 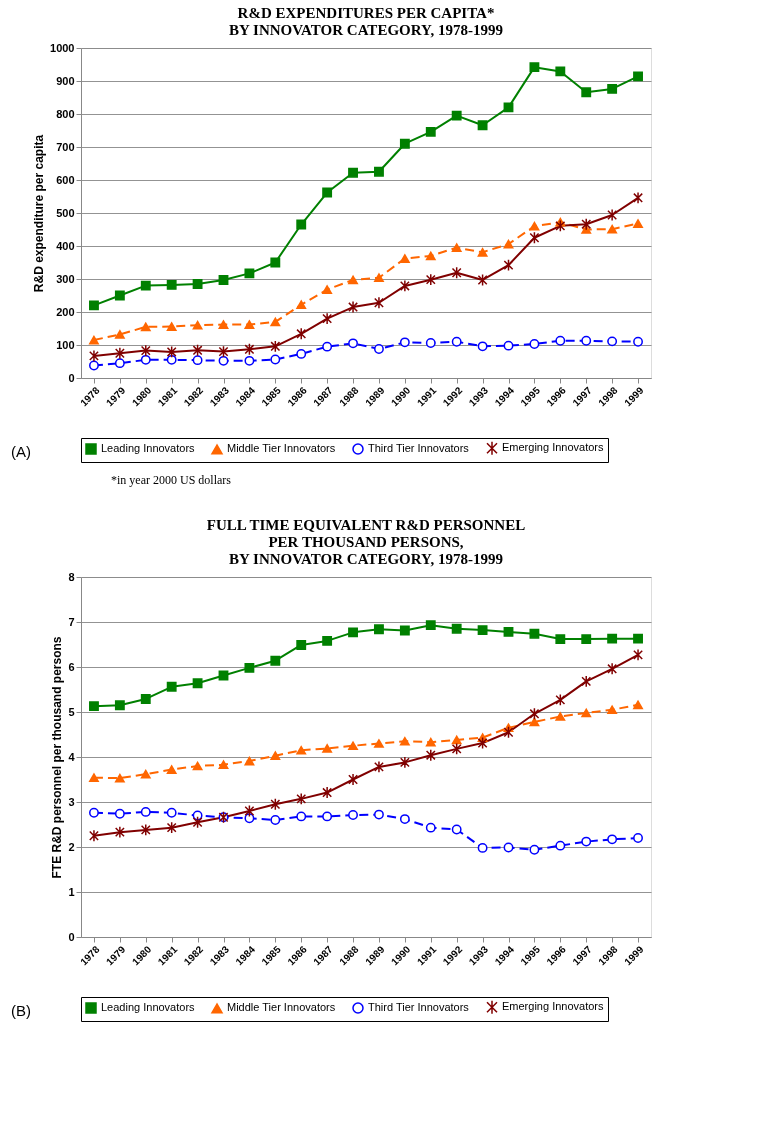 What do you see at coordinates (366, 542) in the screenshot?
I see `chart-title: FULL TIME EQUIVALENT R&D PERSONNEL PER THOUSAND PERSONS, BY INNOVATOR CATEGORY, 1978-1999` at bounding box center [366, 542].